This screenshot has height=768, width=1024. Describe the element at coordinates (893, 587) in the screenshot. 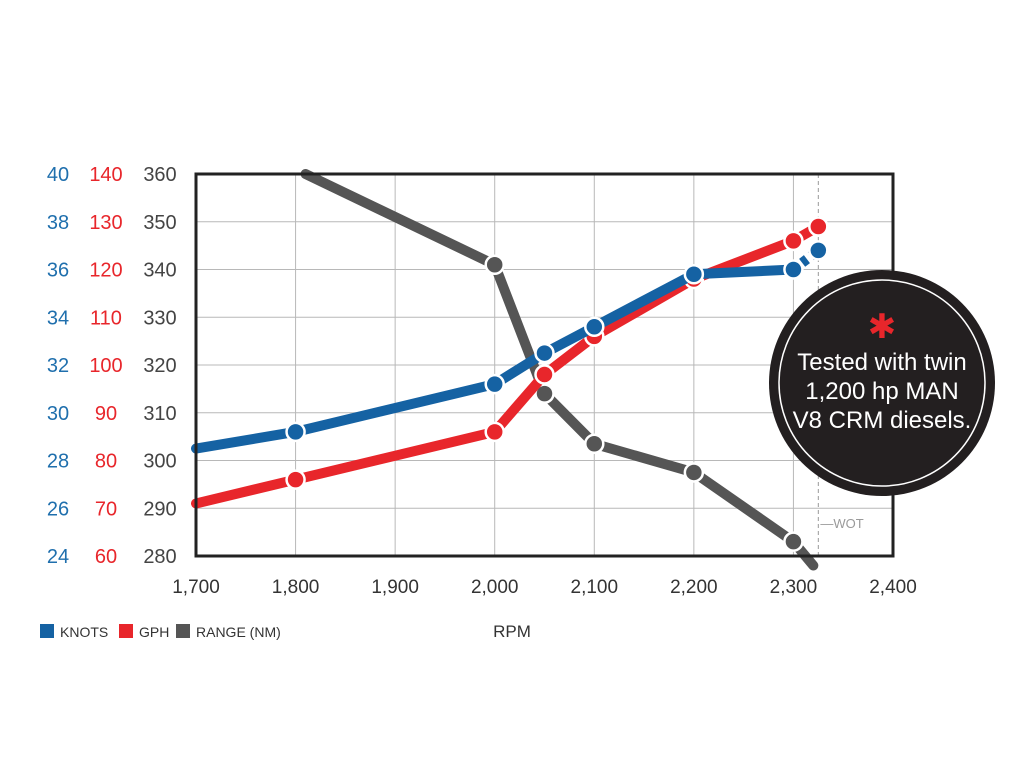

I see `x-tick-label: 2,400` at that location.